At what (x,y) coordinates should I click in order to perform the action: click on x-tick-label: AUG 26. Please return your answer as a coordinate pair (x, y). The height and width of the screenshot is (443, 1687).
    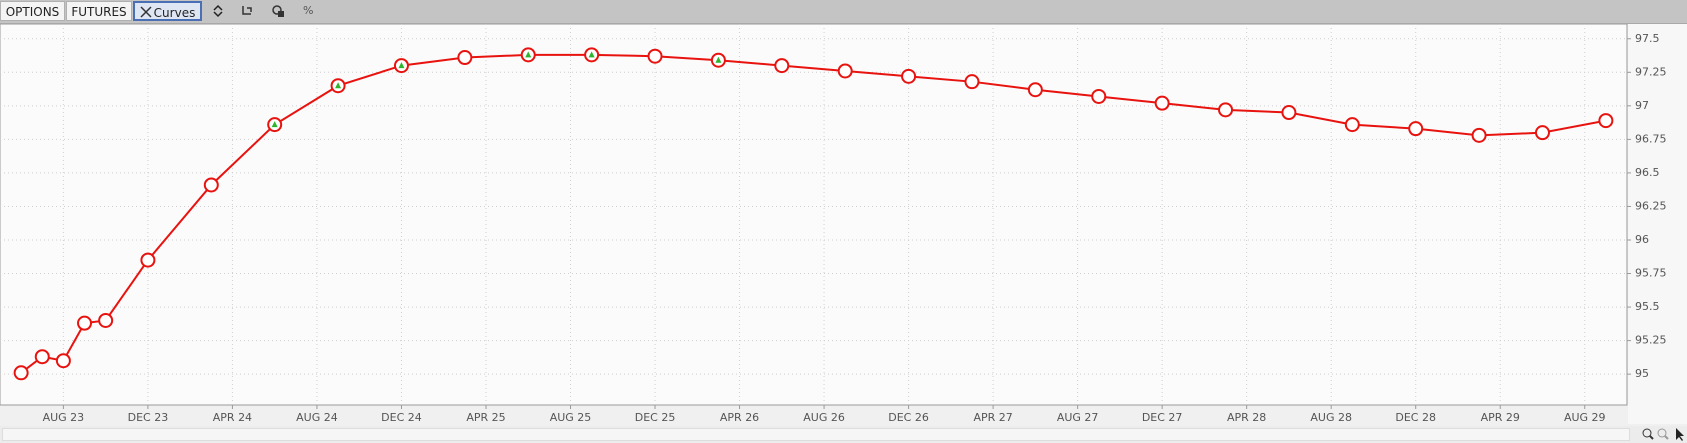
    Looking at the image, I should click on (824, 417).